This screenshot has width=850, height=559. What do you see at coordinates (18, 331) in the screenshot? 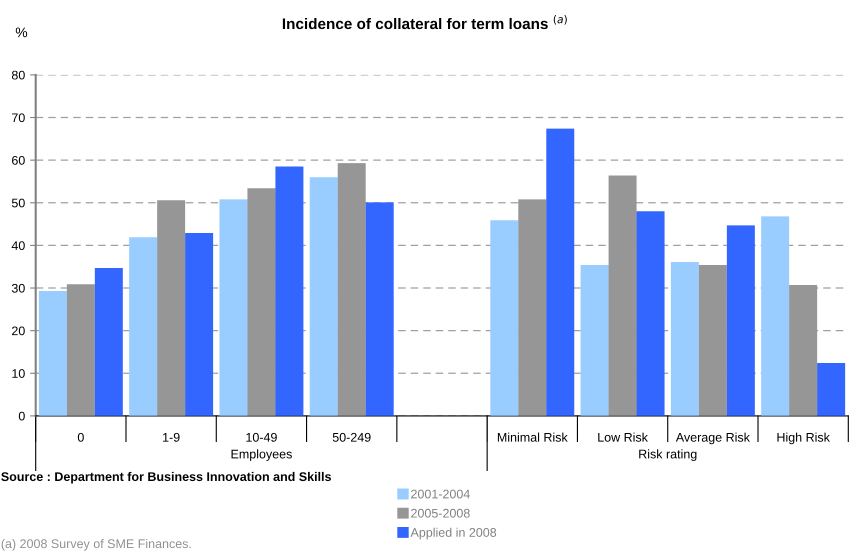
I see `y-tick-label: 20` at bounding box center [18, 331].